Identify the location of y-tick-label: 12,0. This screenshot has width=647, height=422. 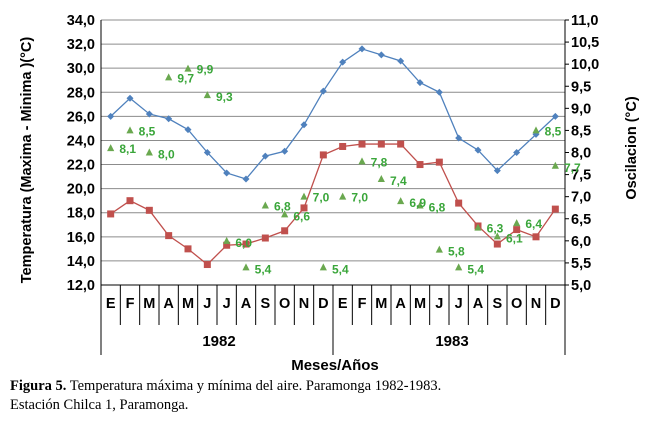
(81, 286).